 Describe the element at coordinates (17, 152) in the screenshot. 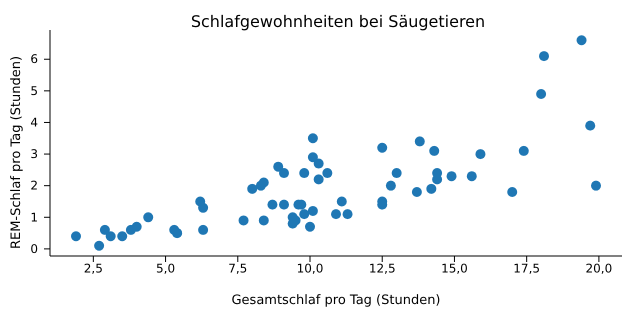

I see `y-axis-title: REM-Schlaf pro Tag (Stunden)` at that location.